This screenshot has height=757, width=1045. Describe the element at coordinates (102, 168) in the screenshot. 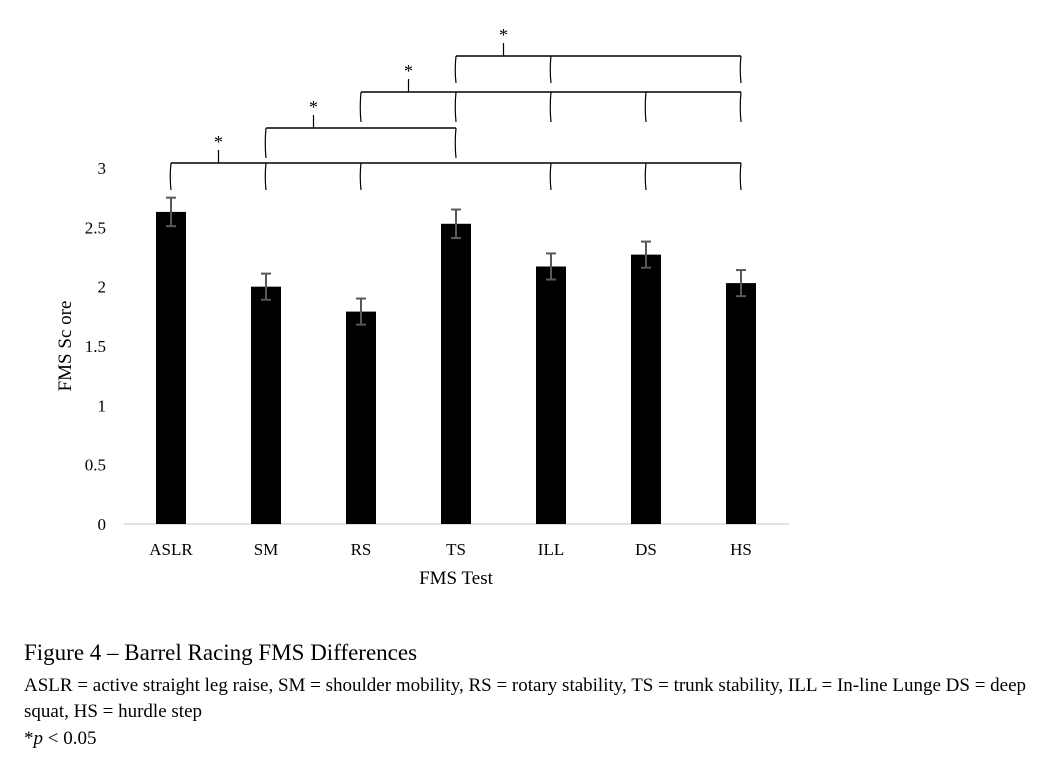

I see `y-tick-label: 3` at that location.